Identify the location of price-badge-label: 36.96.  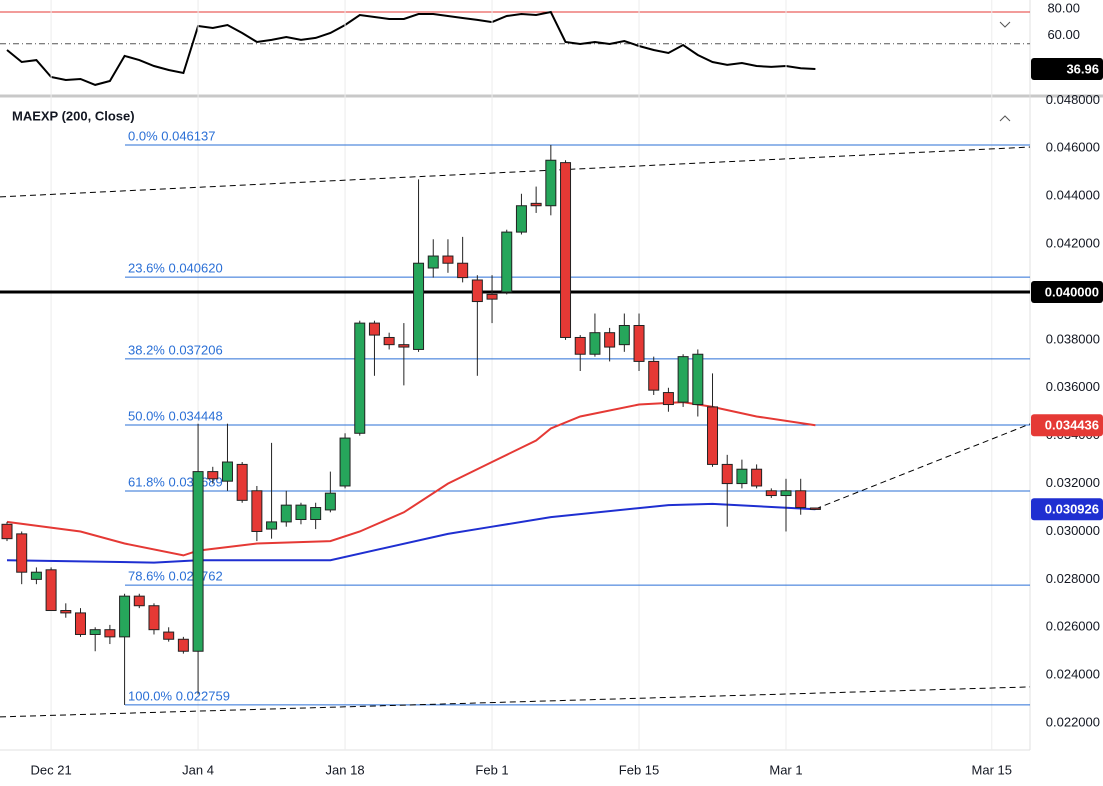
(1082, 68).